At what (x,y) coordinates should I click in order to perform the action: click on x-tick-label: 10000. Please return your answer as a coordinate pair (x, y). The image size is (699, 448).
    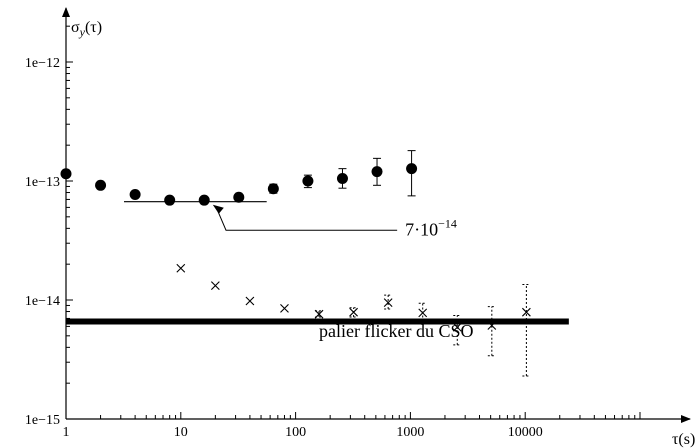
    Looking at the image, I should click on (525, 432).